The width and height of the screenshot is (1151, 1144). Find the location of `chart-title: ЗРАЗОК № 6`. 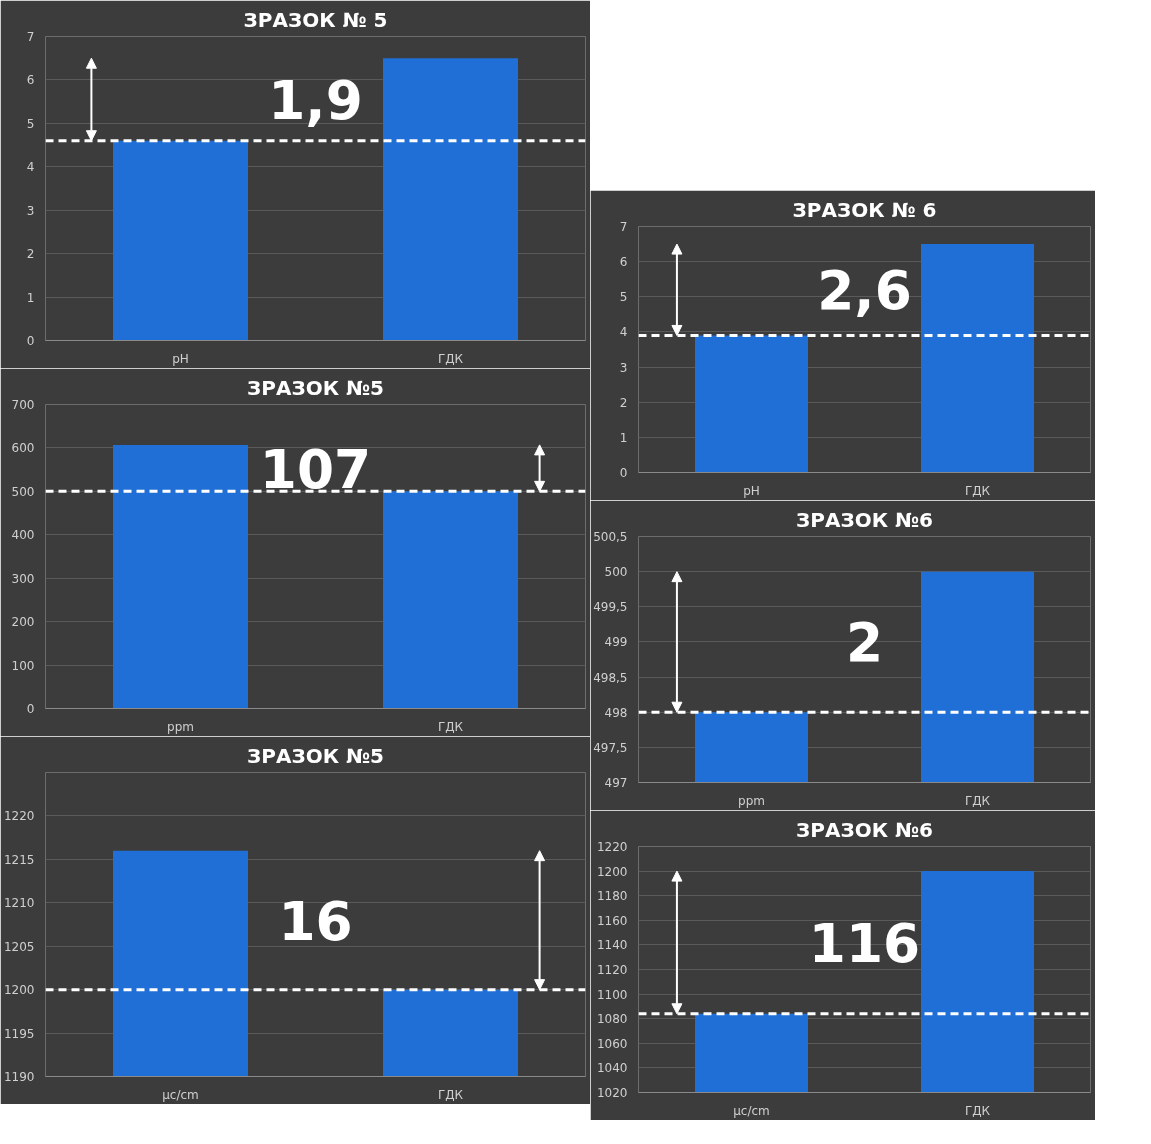

chart-title: ЗРАЗОК № 6 is located at coordinates (864, 209).